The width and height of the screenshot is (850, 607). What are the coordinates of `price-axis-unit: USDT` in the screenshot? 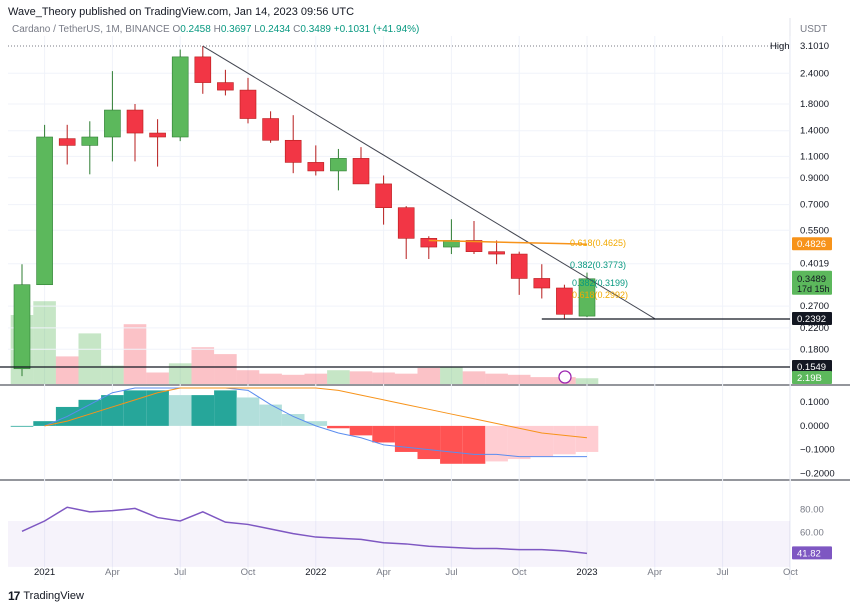 It's located at (814, 29).